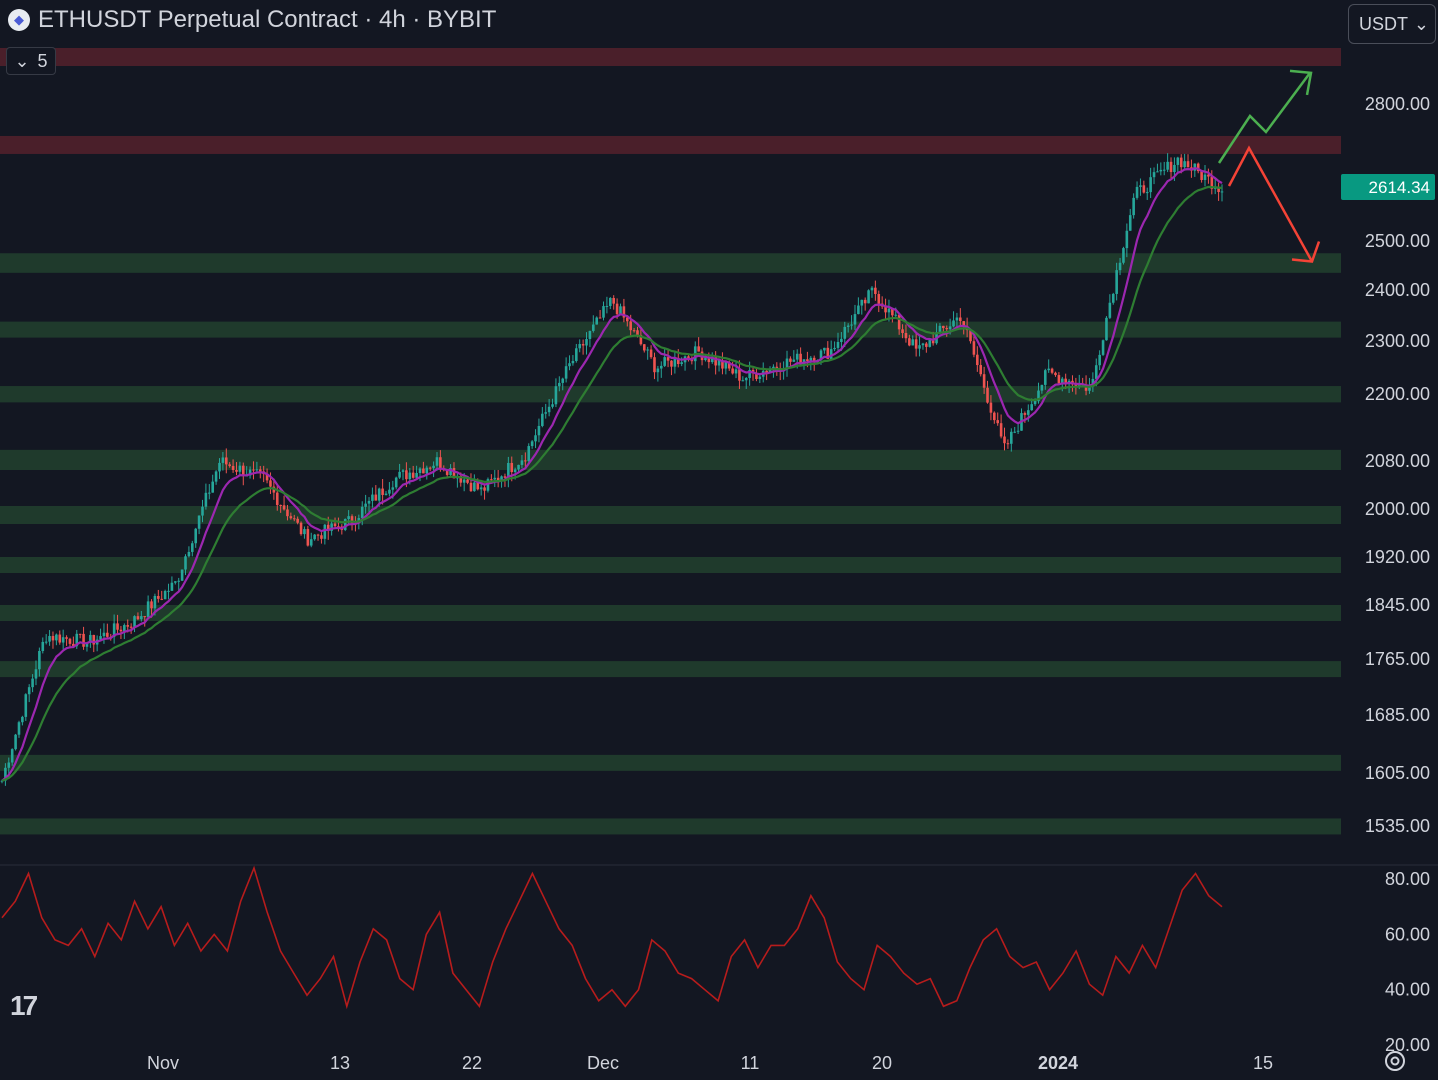 This screenshot has height=1080, width=1438. Describe the element at coordinates (267, 19) in the screenshot. I see `symbol-title: ETHUSDT Perpetual Contract · 4h · BYBIT` at that location.